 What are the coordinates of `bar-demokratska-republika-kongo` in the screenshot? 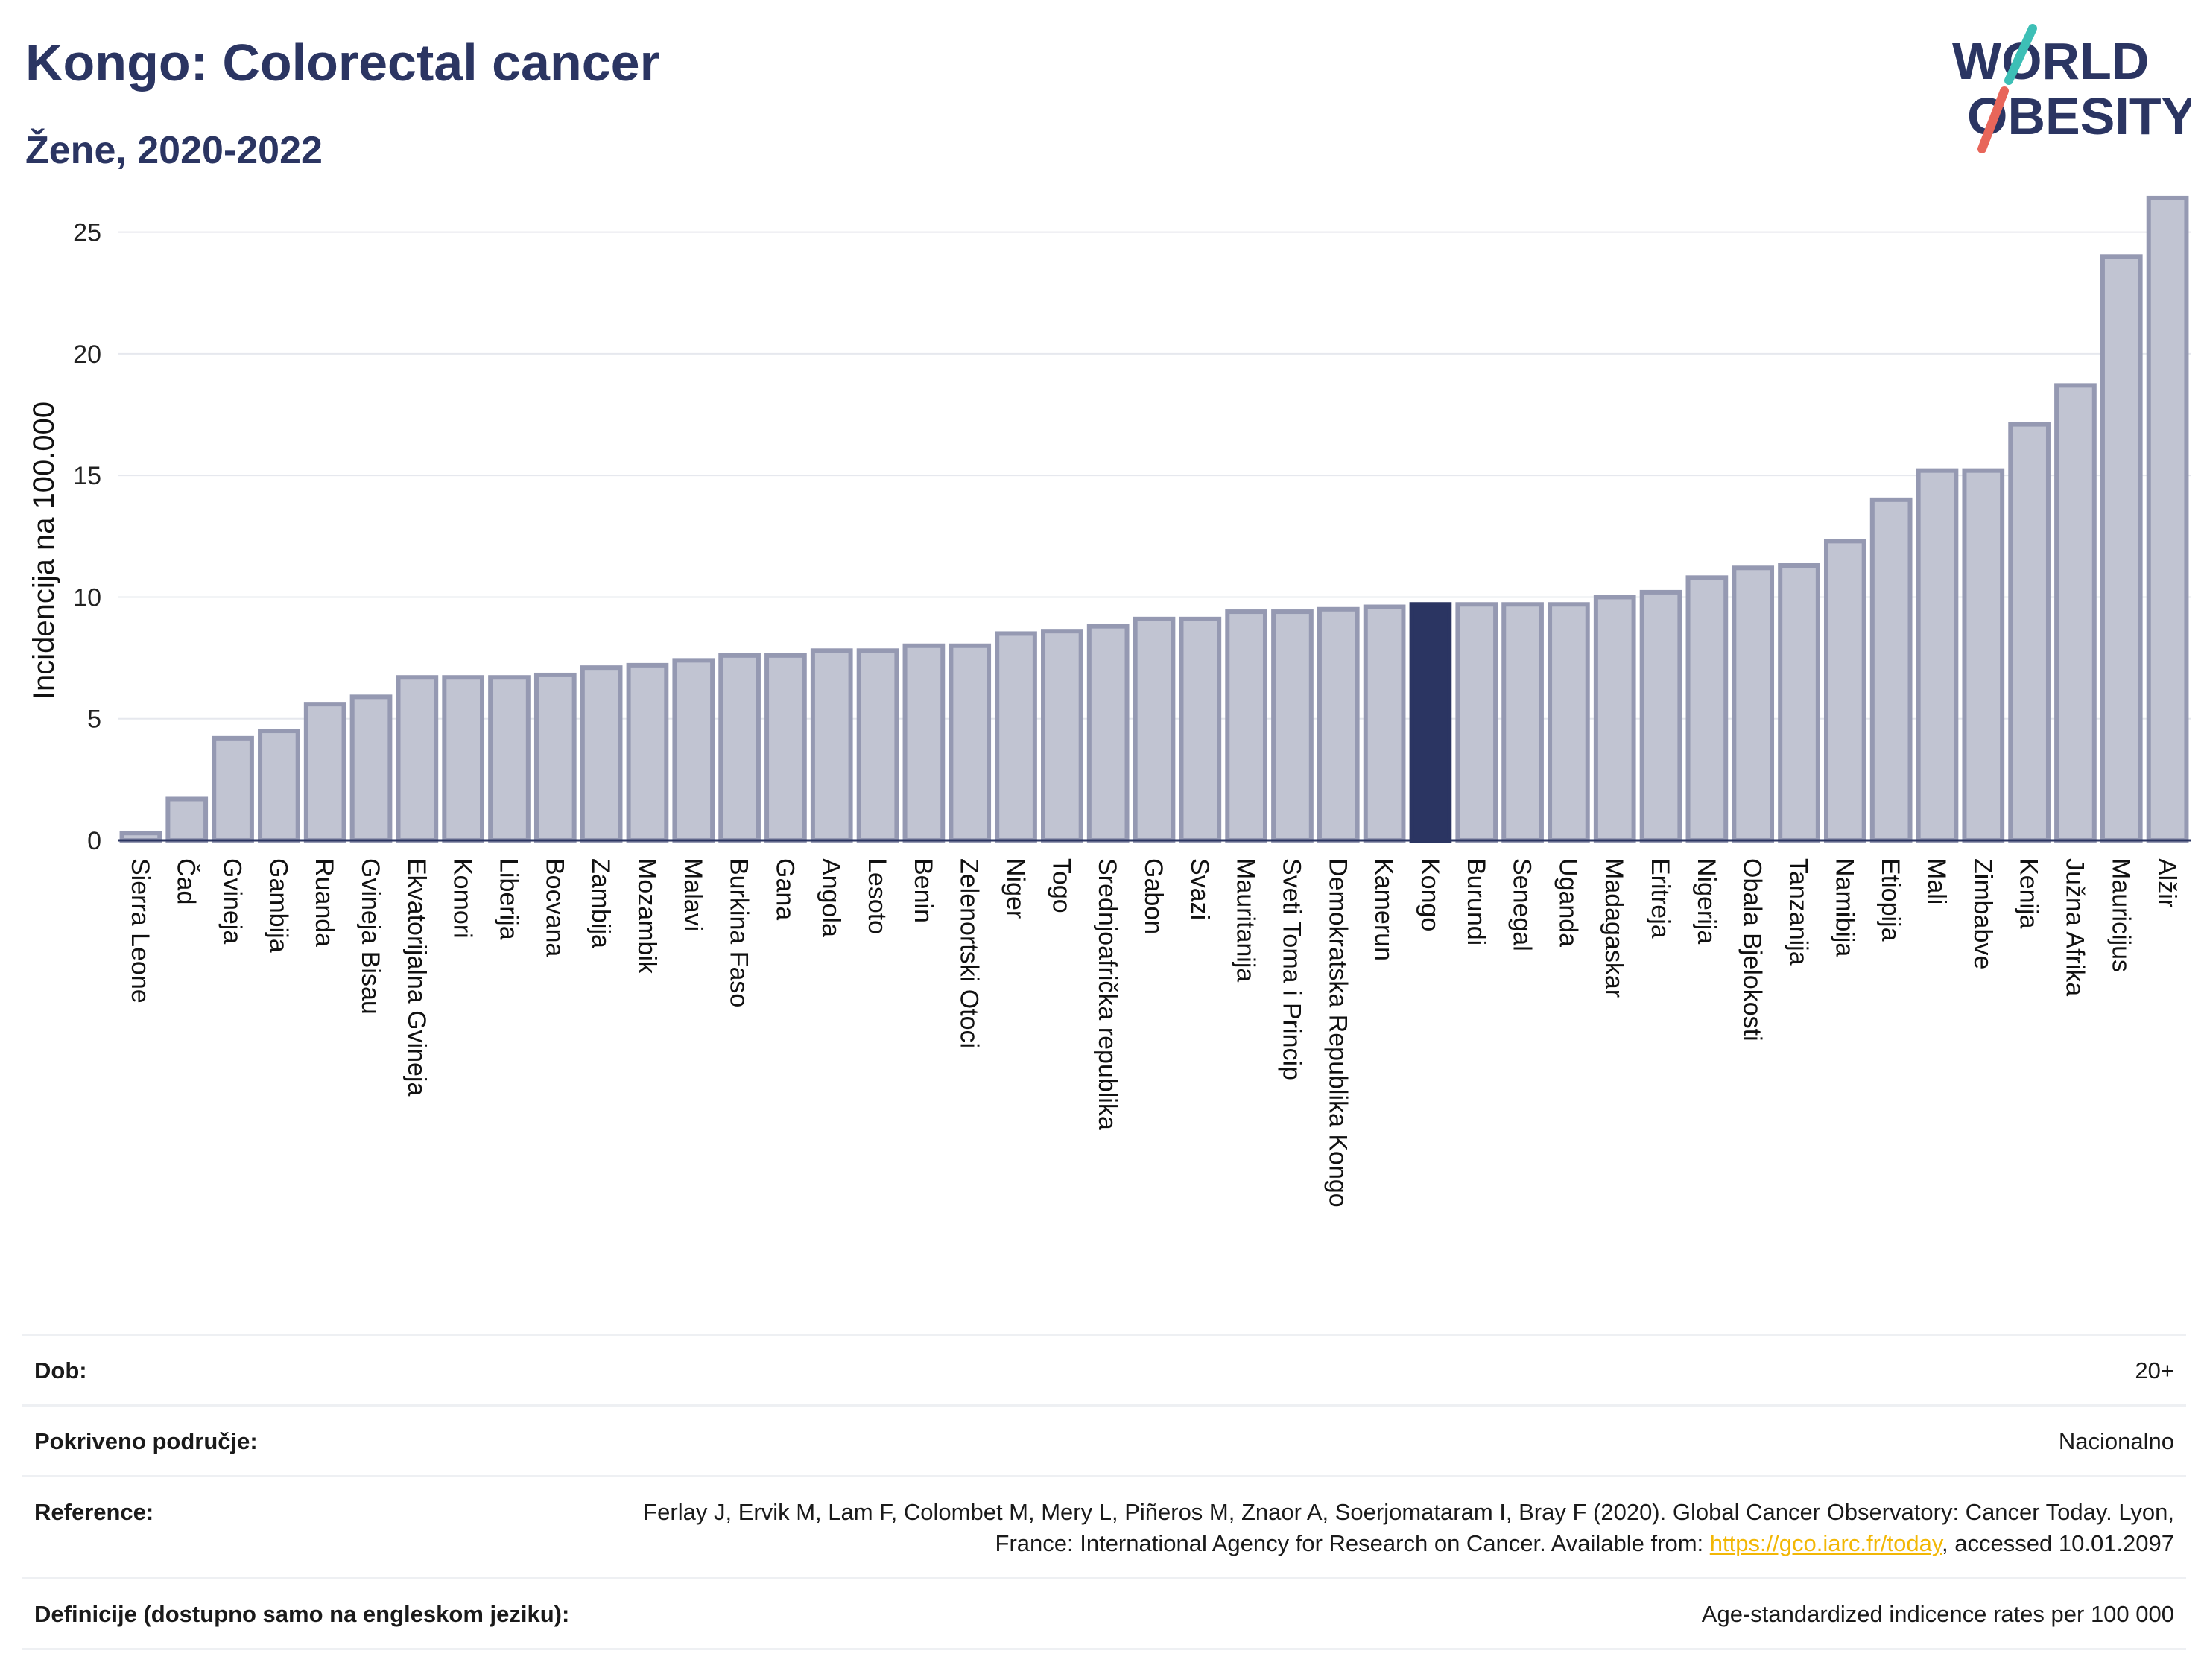 It's located at (1338, 724).